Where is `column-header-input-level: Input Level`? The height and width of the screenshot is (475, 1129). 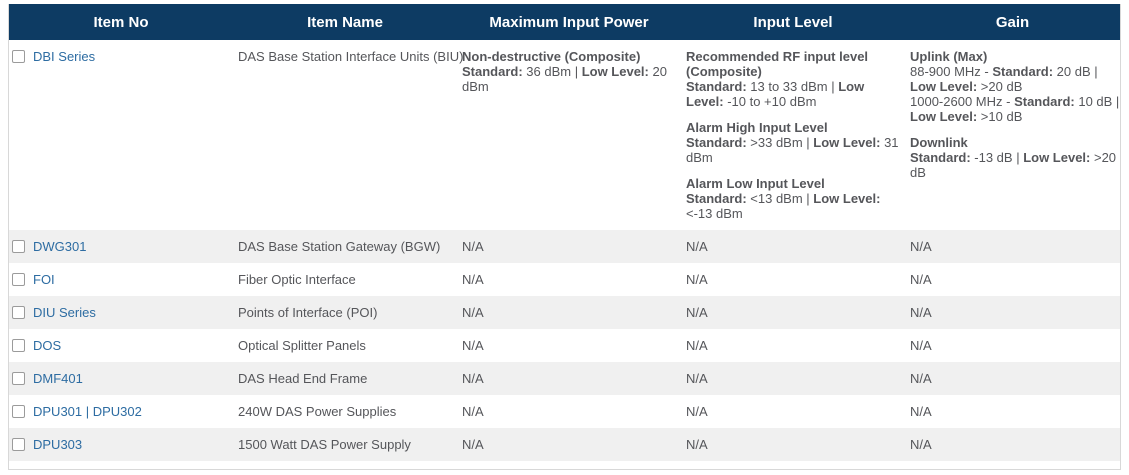
column-header-input-level: Input Level is located at coordinates (793, 22).